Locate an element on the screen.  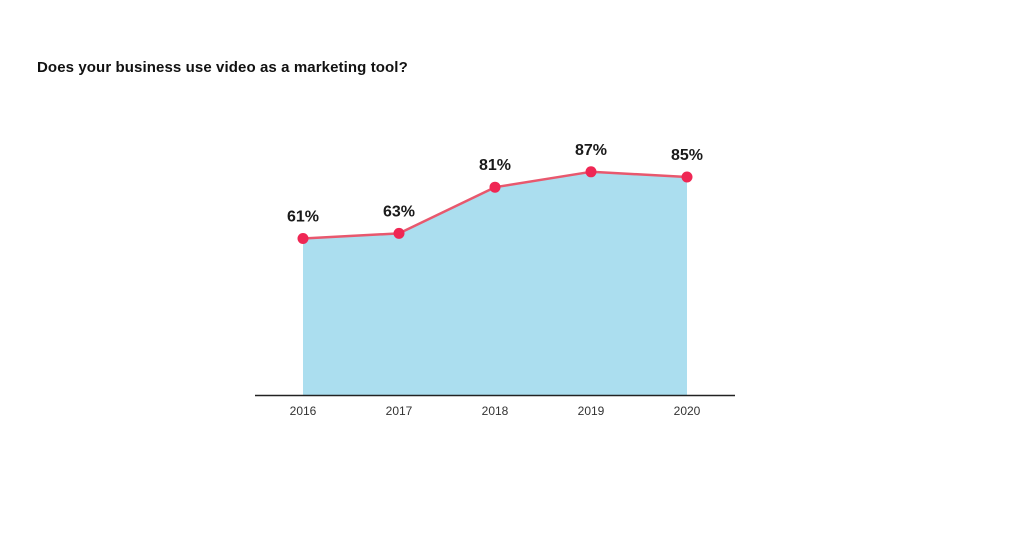
x-tick-label-2016: 2016 is located at coordinates (303, 411).